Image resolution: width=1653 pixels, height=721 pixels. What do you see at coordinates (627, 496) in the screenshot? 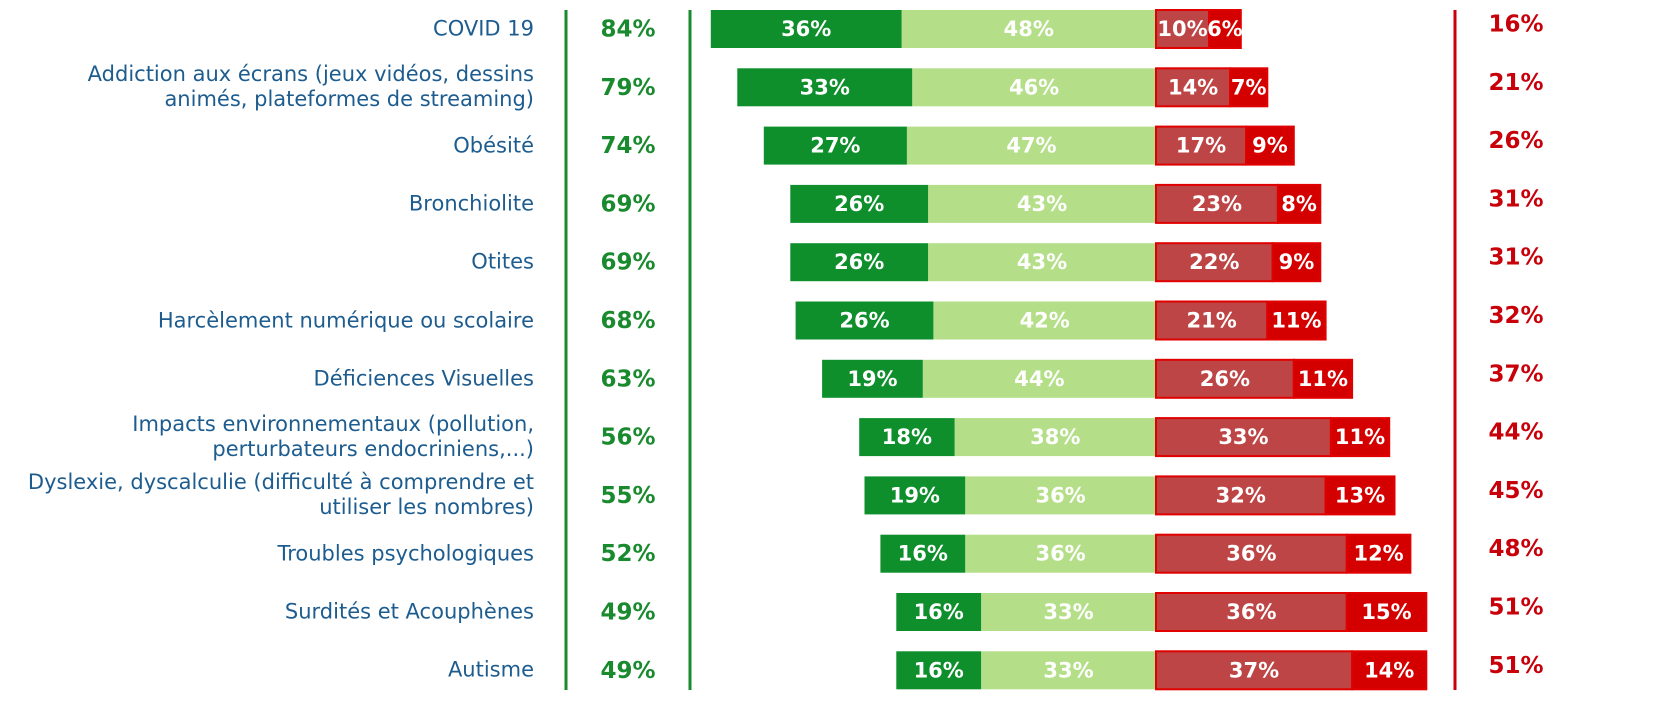
I see `total-label: 55%` at bounding box center [627, 496].